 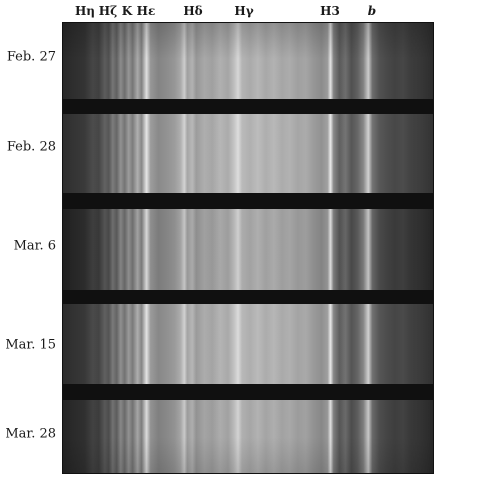 I want to click on label-h-gamma: Hγ, so click(x=244, y=11).